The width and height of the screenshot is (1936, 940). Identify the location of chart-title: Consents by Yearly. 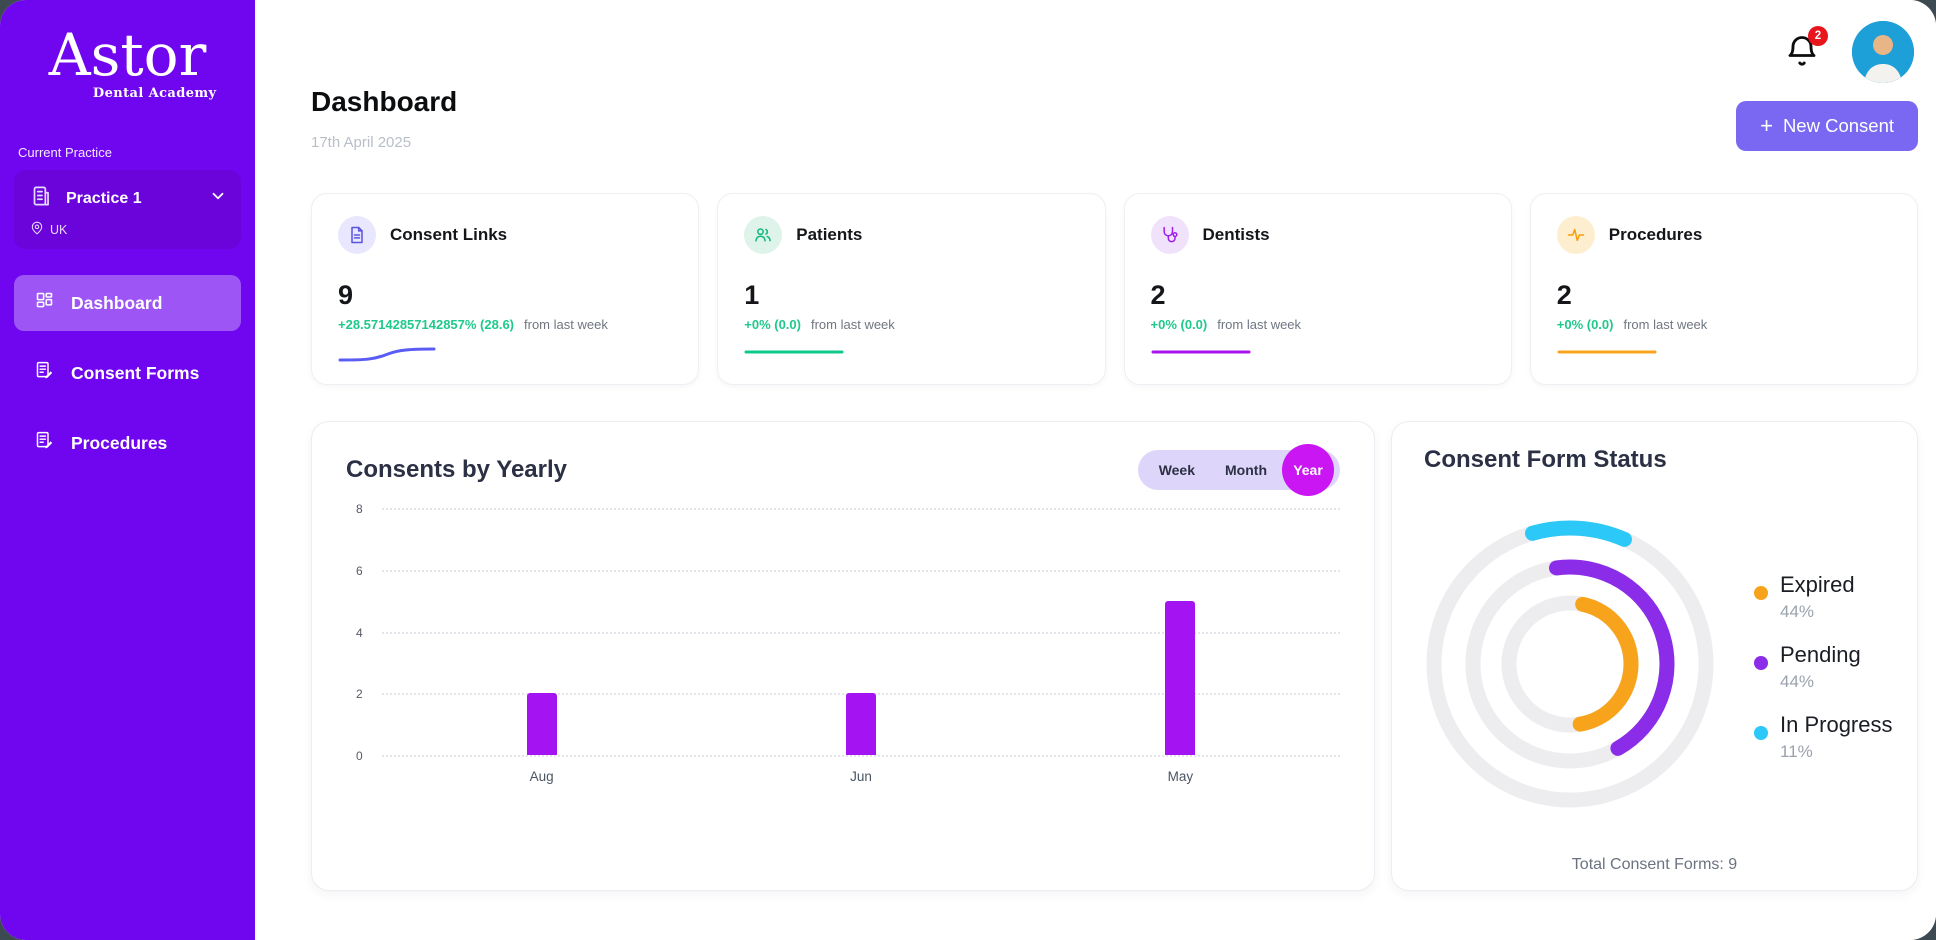
(456, 469).